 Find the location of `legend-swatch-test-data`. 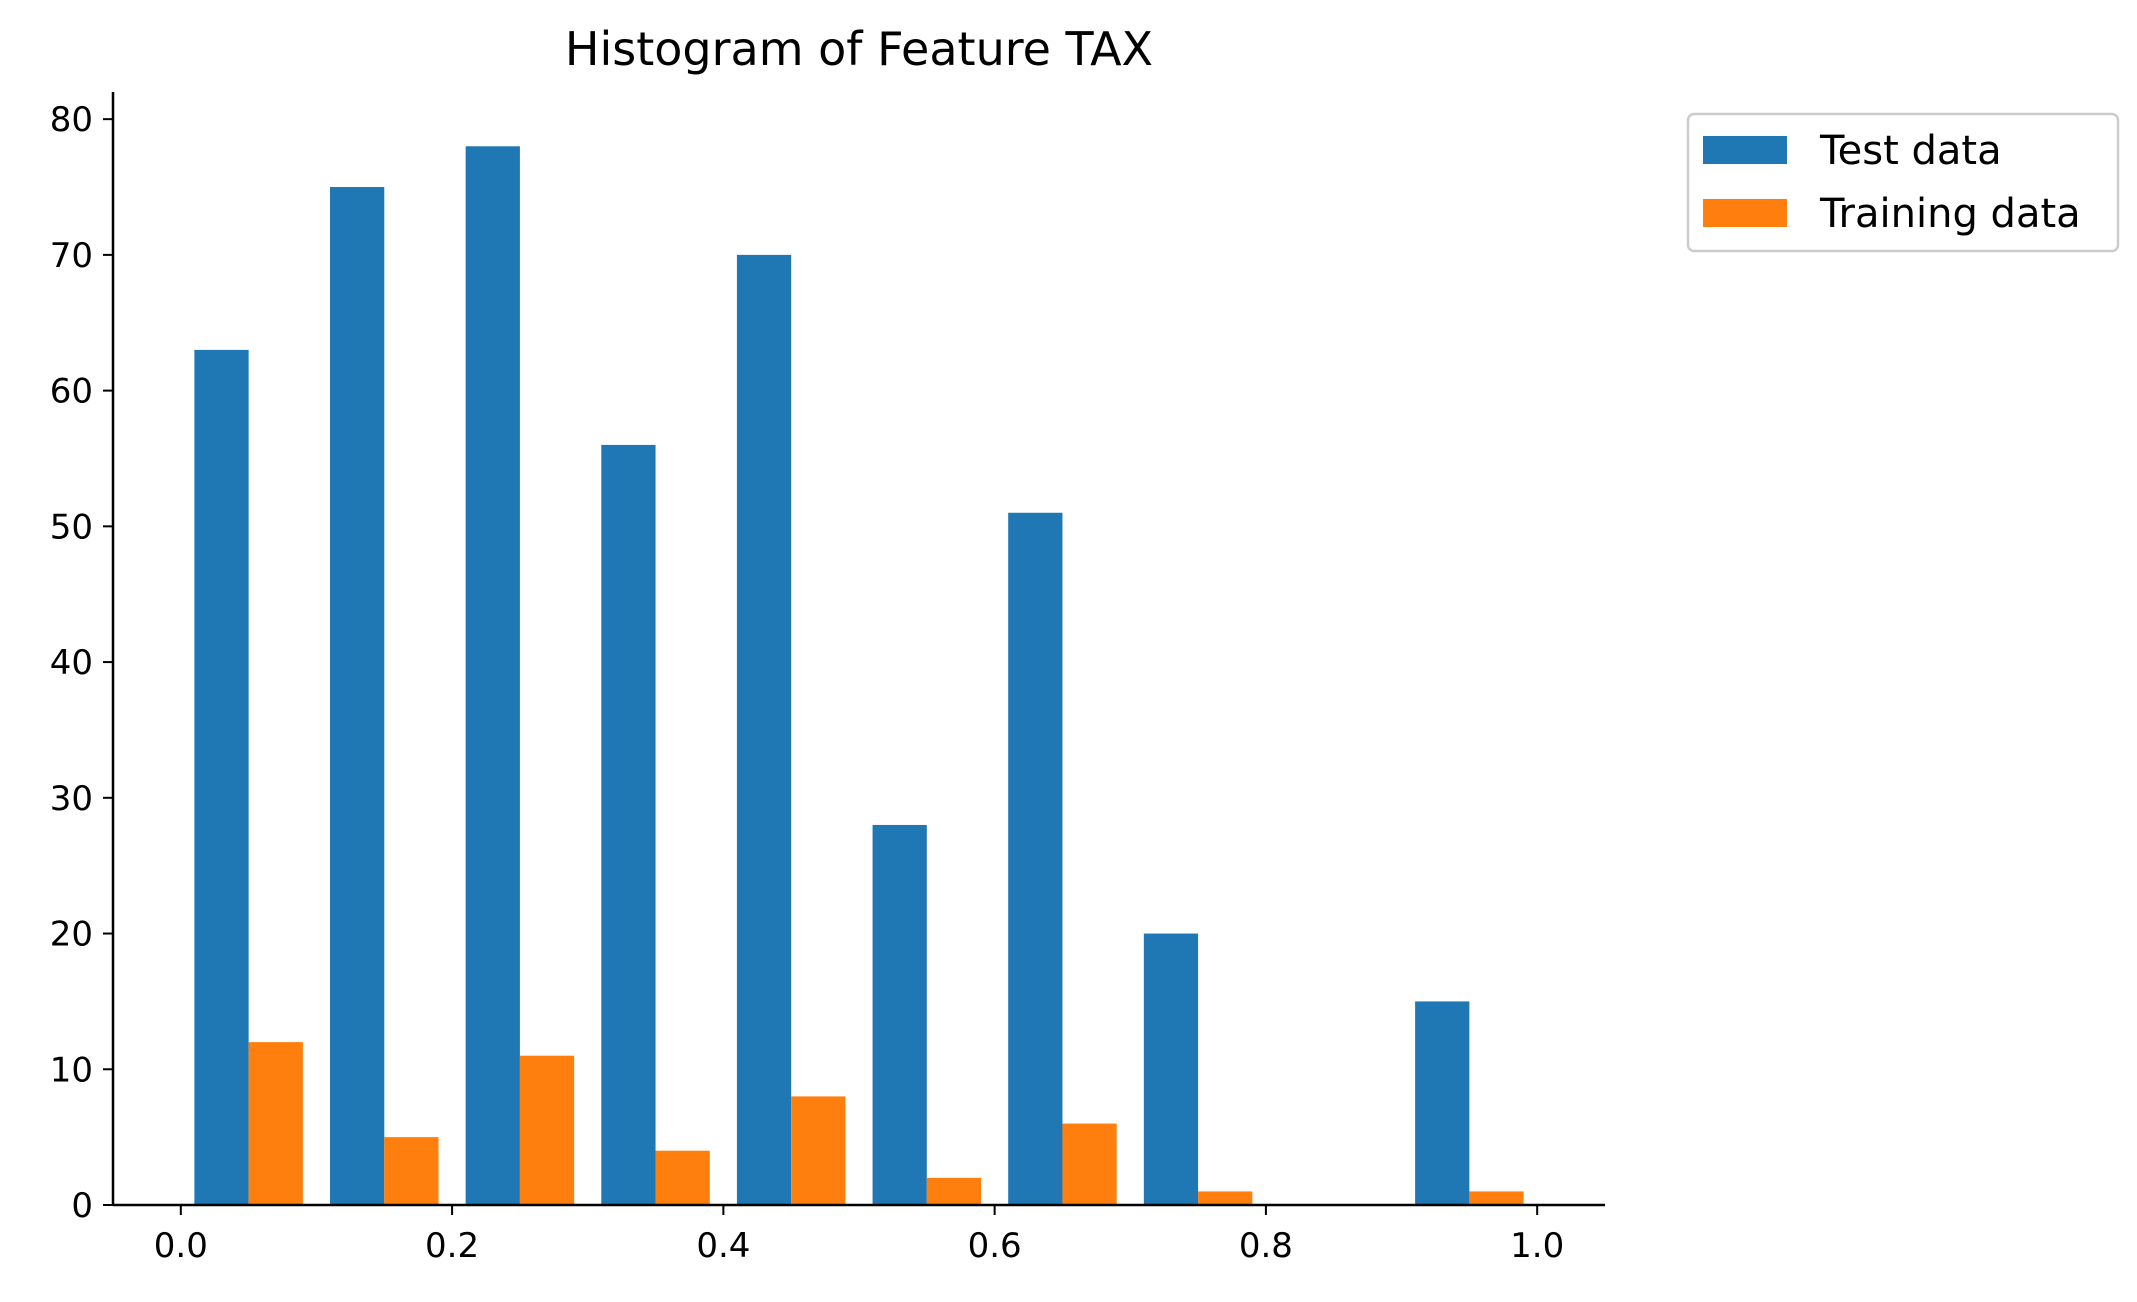

legend-swatch-test-data is located at coordinates (1745, 150).